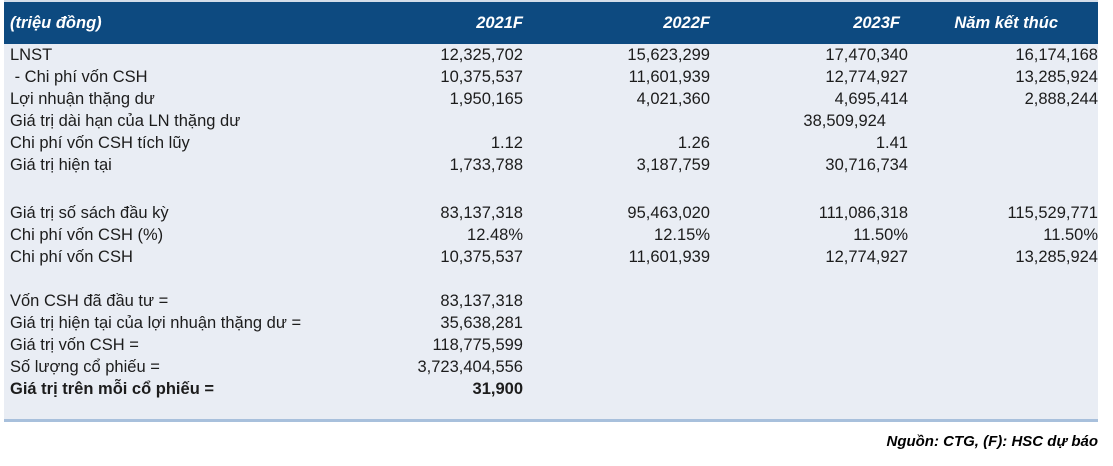  What do you see at coordinates (202, 22) in the screenshot?
I see `unit-label: (triệu đồng)` at bounding box center [202, 22].